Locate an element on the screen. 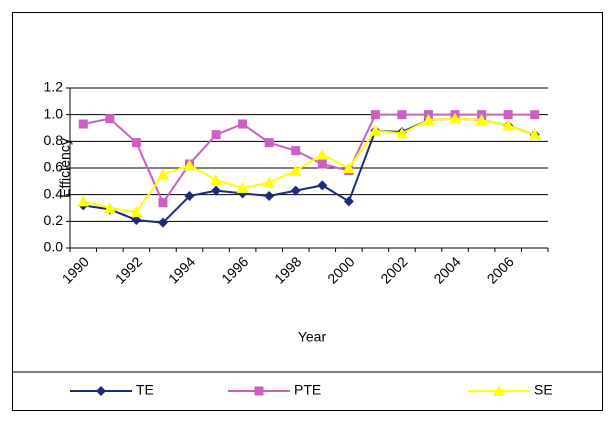  y-tick-label: 1.2 is located at coordinates (54, 87).